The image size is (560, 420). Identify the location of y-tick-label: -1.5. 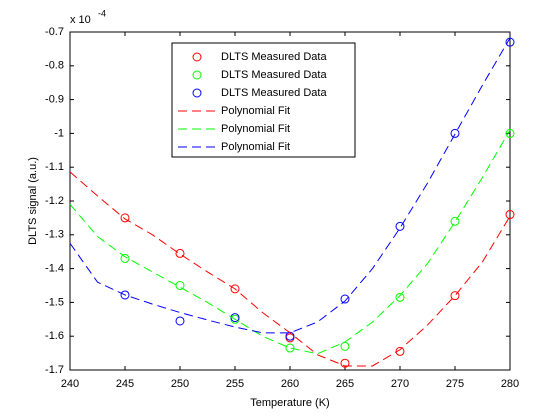
(54, 302).